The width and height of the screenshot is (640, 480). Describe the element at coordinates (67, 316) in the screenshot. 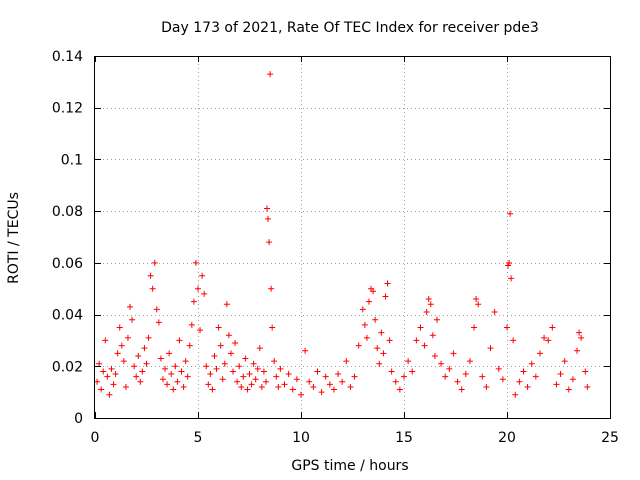

I see `y-tick-label: 0.04` at that location.